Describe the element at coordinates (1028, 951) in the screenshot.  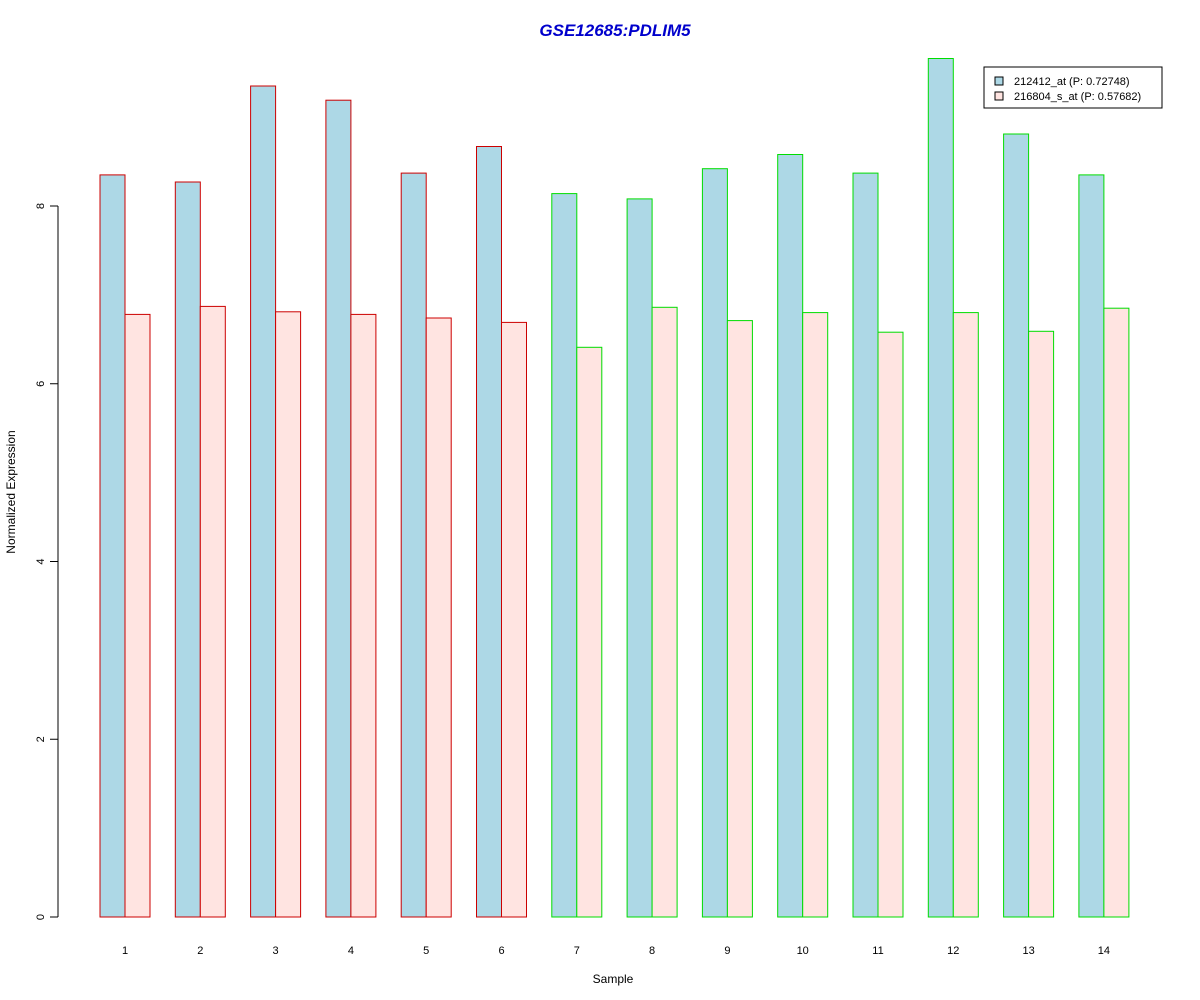
I see `x-tick-label: 13` at that location.